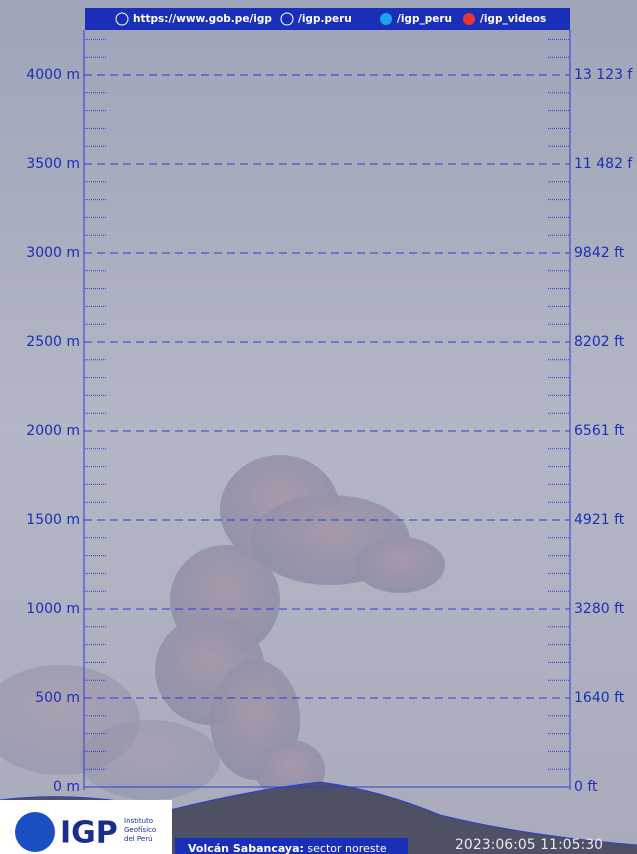  I want to click on feet-label: 8202 ft, so click(599, 342).